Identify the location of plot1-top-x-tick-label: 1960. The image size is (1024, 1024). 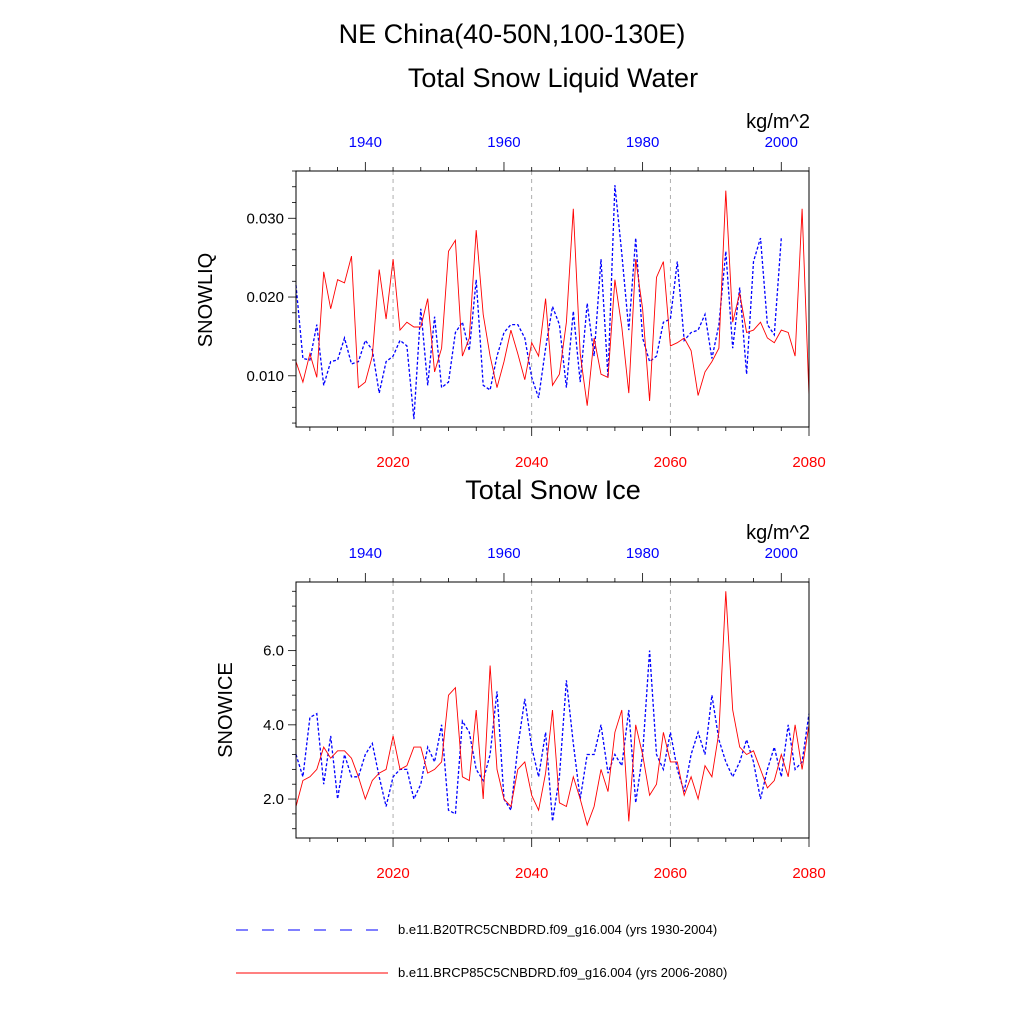
(503, 142).